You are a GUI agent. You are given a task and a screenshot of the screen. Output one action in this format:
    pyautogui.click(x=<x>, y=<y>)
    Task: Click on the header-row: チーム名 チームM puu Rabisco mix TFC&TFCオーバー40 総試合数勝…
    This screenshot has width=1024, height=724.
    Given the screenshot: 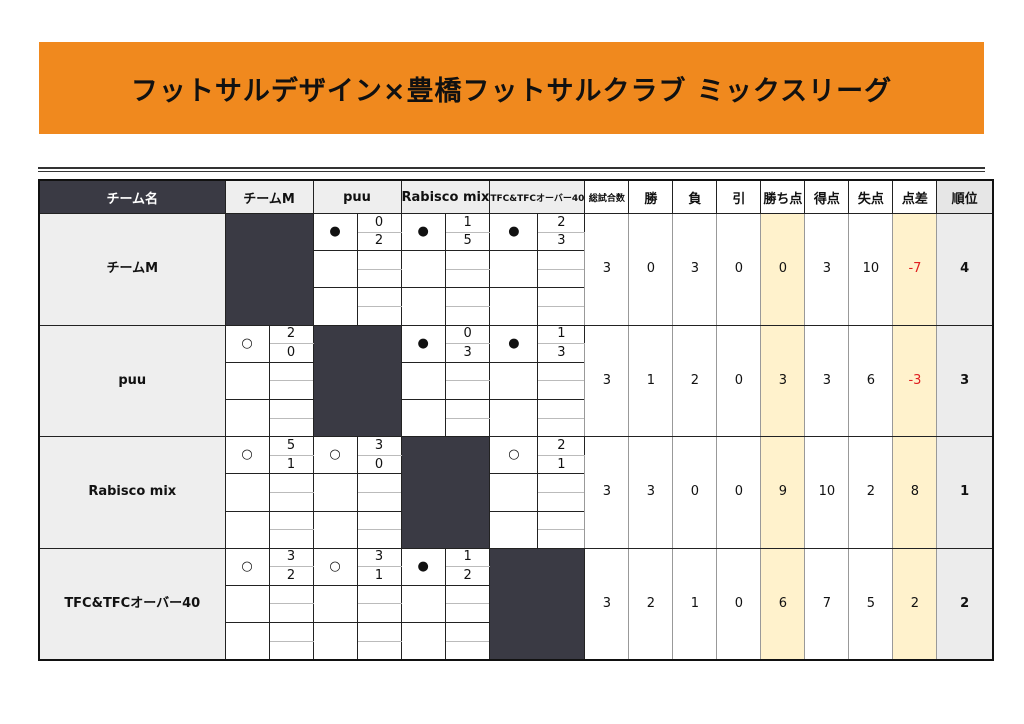 What is the action you would take?
    pyautogui.click(x=516, y=196)
    